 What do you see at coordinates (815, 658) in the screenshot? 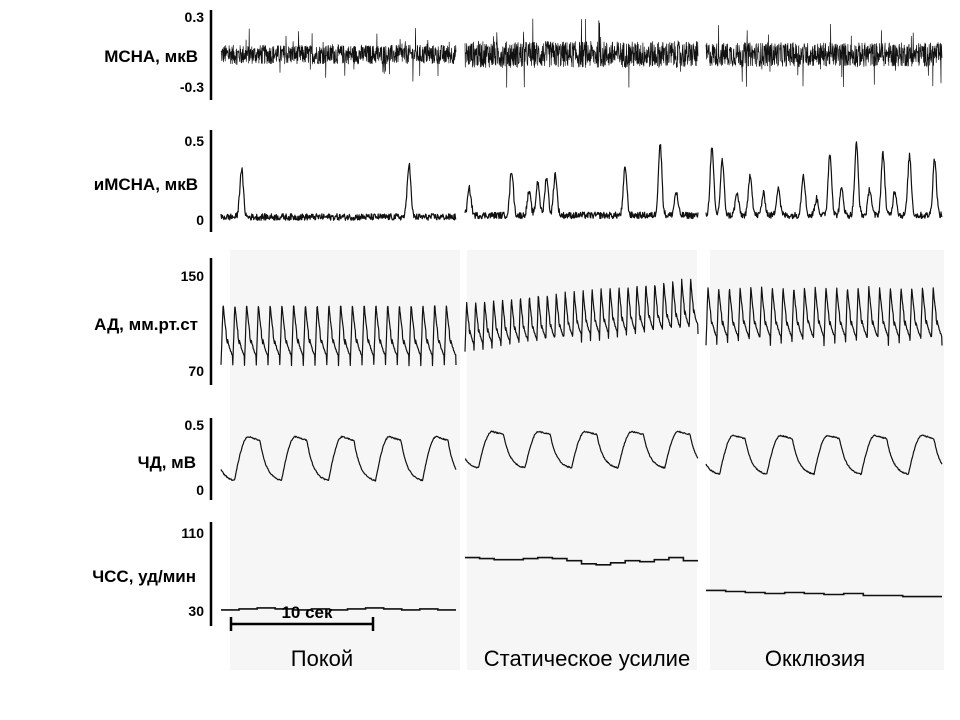
I see `condition-label-occlusion: Окклюзия` at bounding box center [815, 658].